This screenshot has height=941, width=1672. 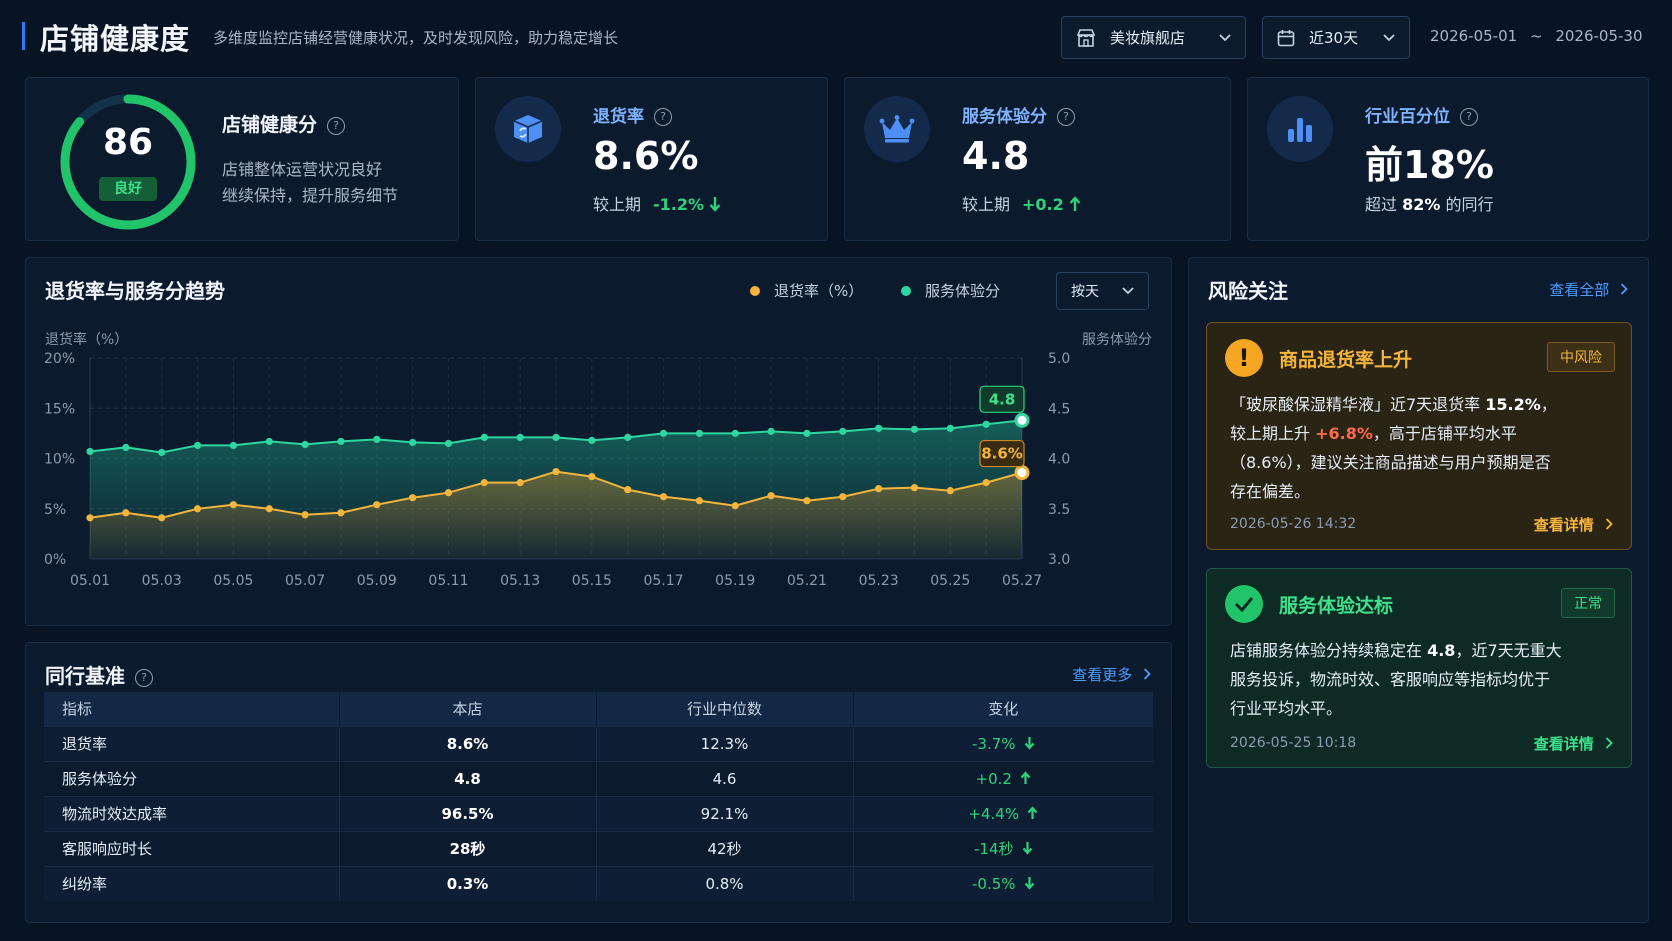 What do you see at coordinates (1344, 433) in the screenshot?
I see `highlight-value: +6.8%` at bounding box center [1344, 433].